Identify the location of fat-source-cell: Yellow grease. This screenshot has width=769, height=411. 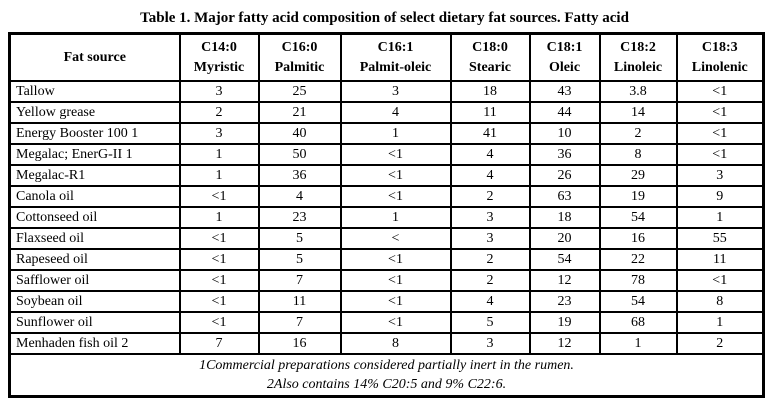
(94, 112).